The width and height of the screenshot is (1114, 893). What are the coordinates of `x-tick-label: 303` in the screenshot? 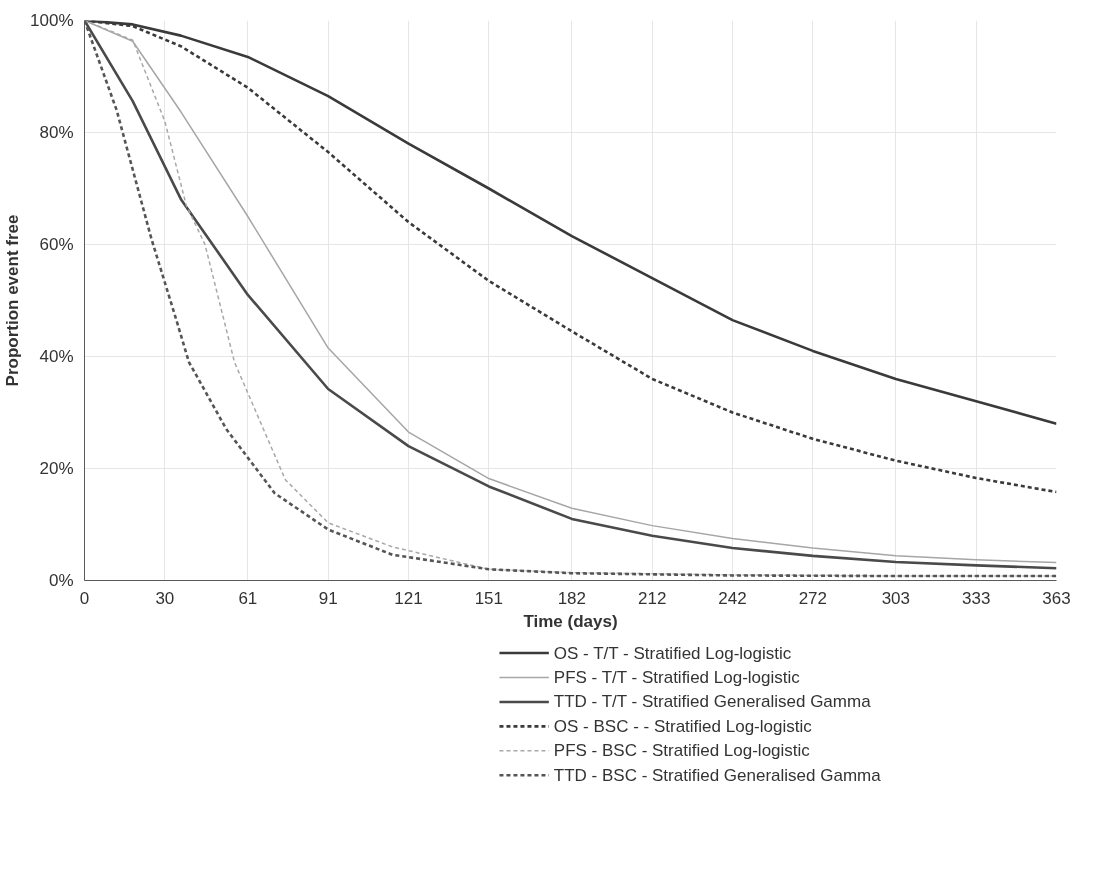 It's located at (896, 598).